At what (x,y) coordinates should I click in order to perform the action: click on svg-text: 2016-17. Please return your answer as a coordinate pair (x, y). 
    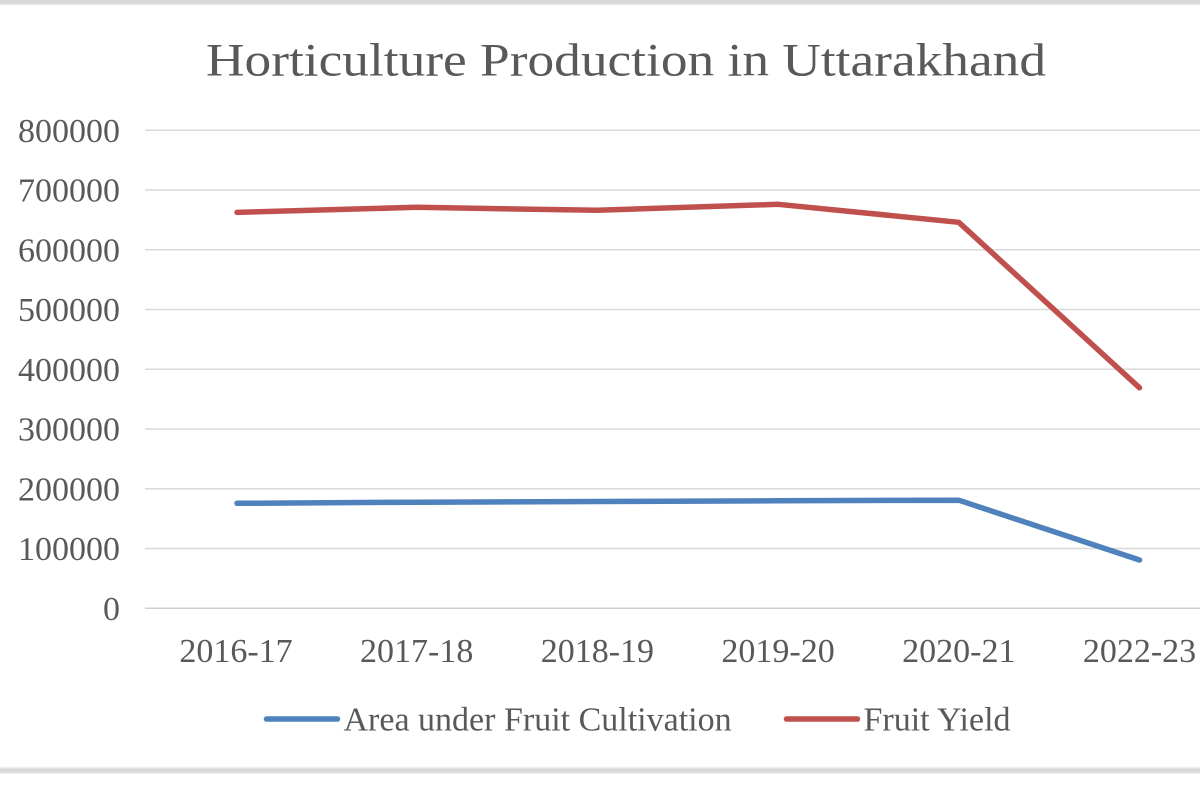
    Looking at the image, I should click on (235, 651).